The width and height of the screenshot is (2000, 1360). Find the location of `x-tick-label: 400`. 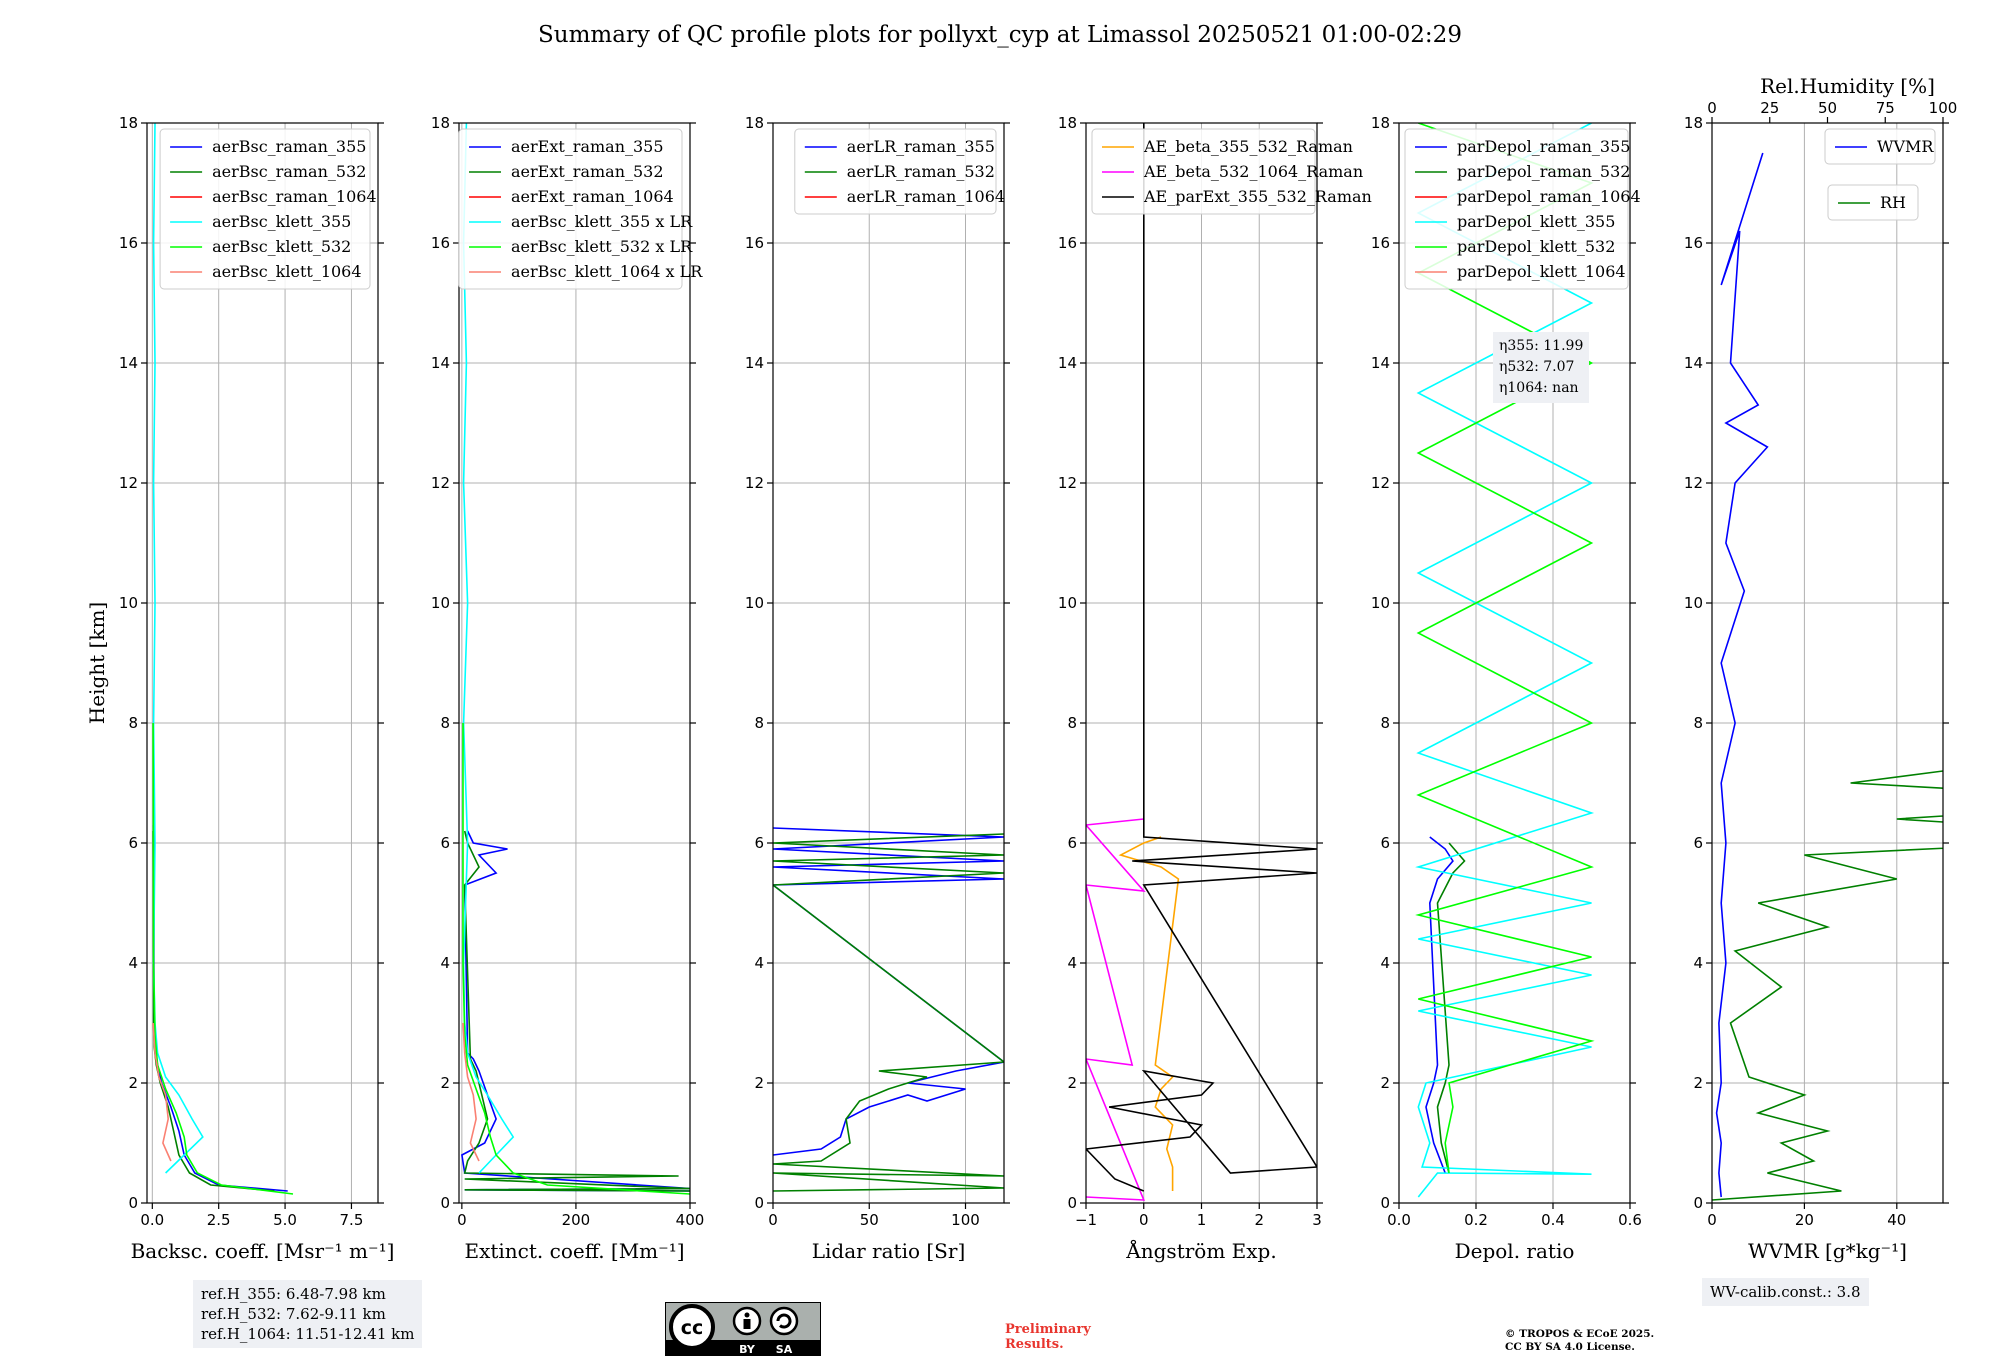

x-tick-label: 400 is located at coordinates (690, 1220).